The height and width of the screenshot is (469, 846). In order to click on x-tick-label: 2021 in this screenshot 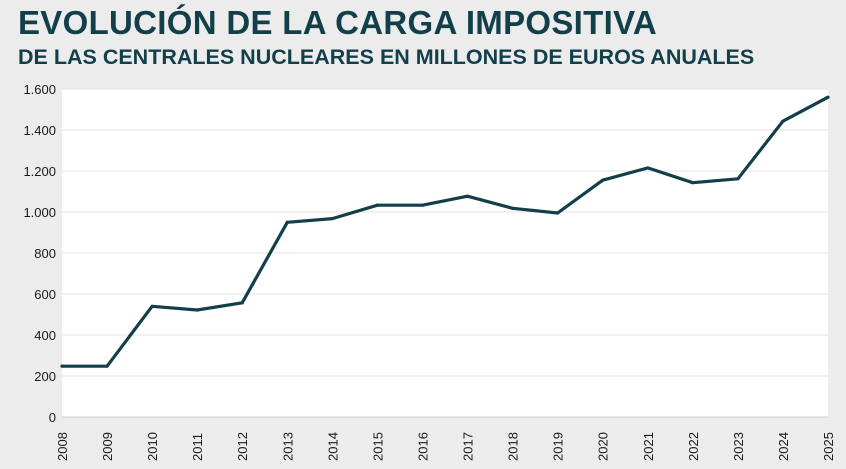, I will do `click(648, 446)`.